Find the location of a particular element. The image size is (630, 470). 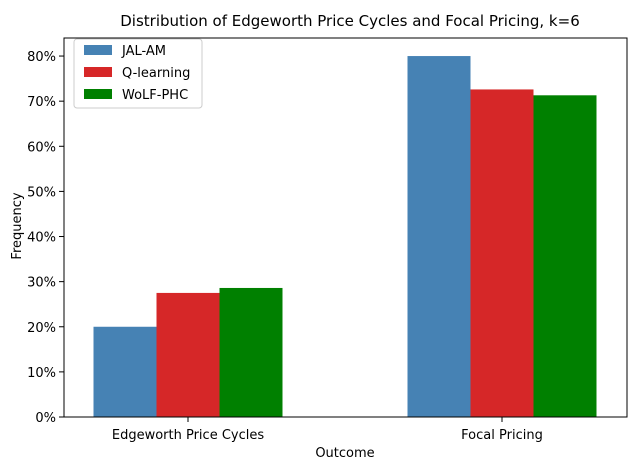

y-tick-label: 50% is located at coordinates (41, 192).